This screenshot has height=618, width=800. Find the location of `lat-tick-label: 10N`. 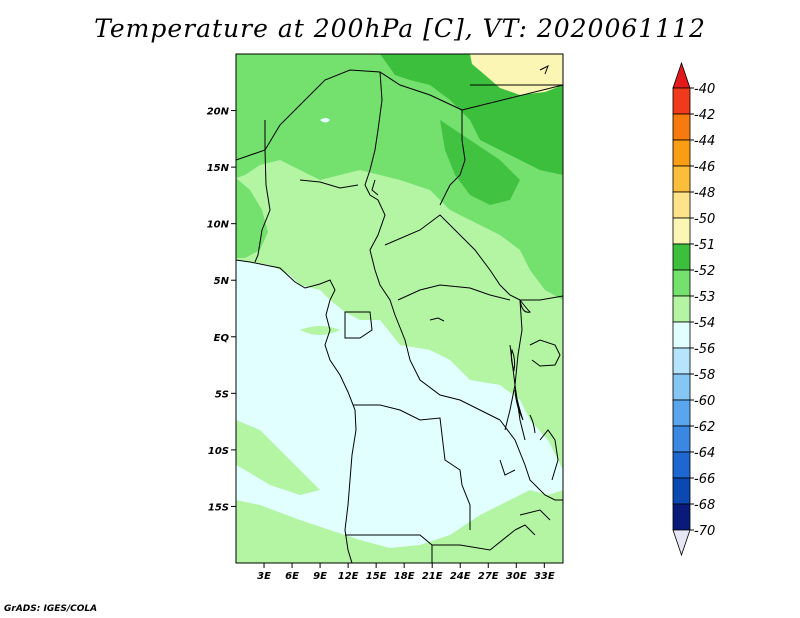

lat-tick-label: 10N is located at coordinates (218, 225).